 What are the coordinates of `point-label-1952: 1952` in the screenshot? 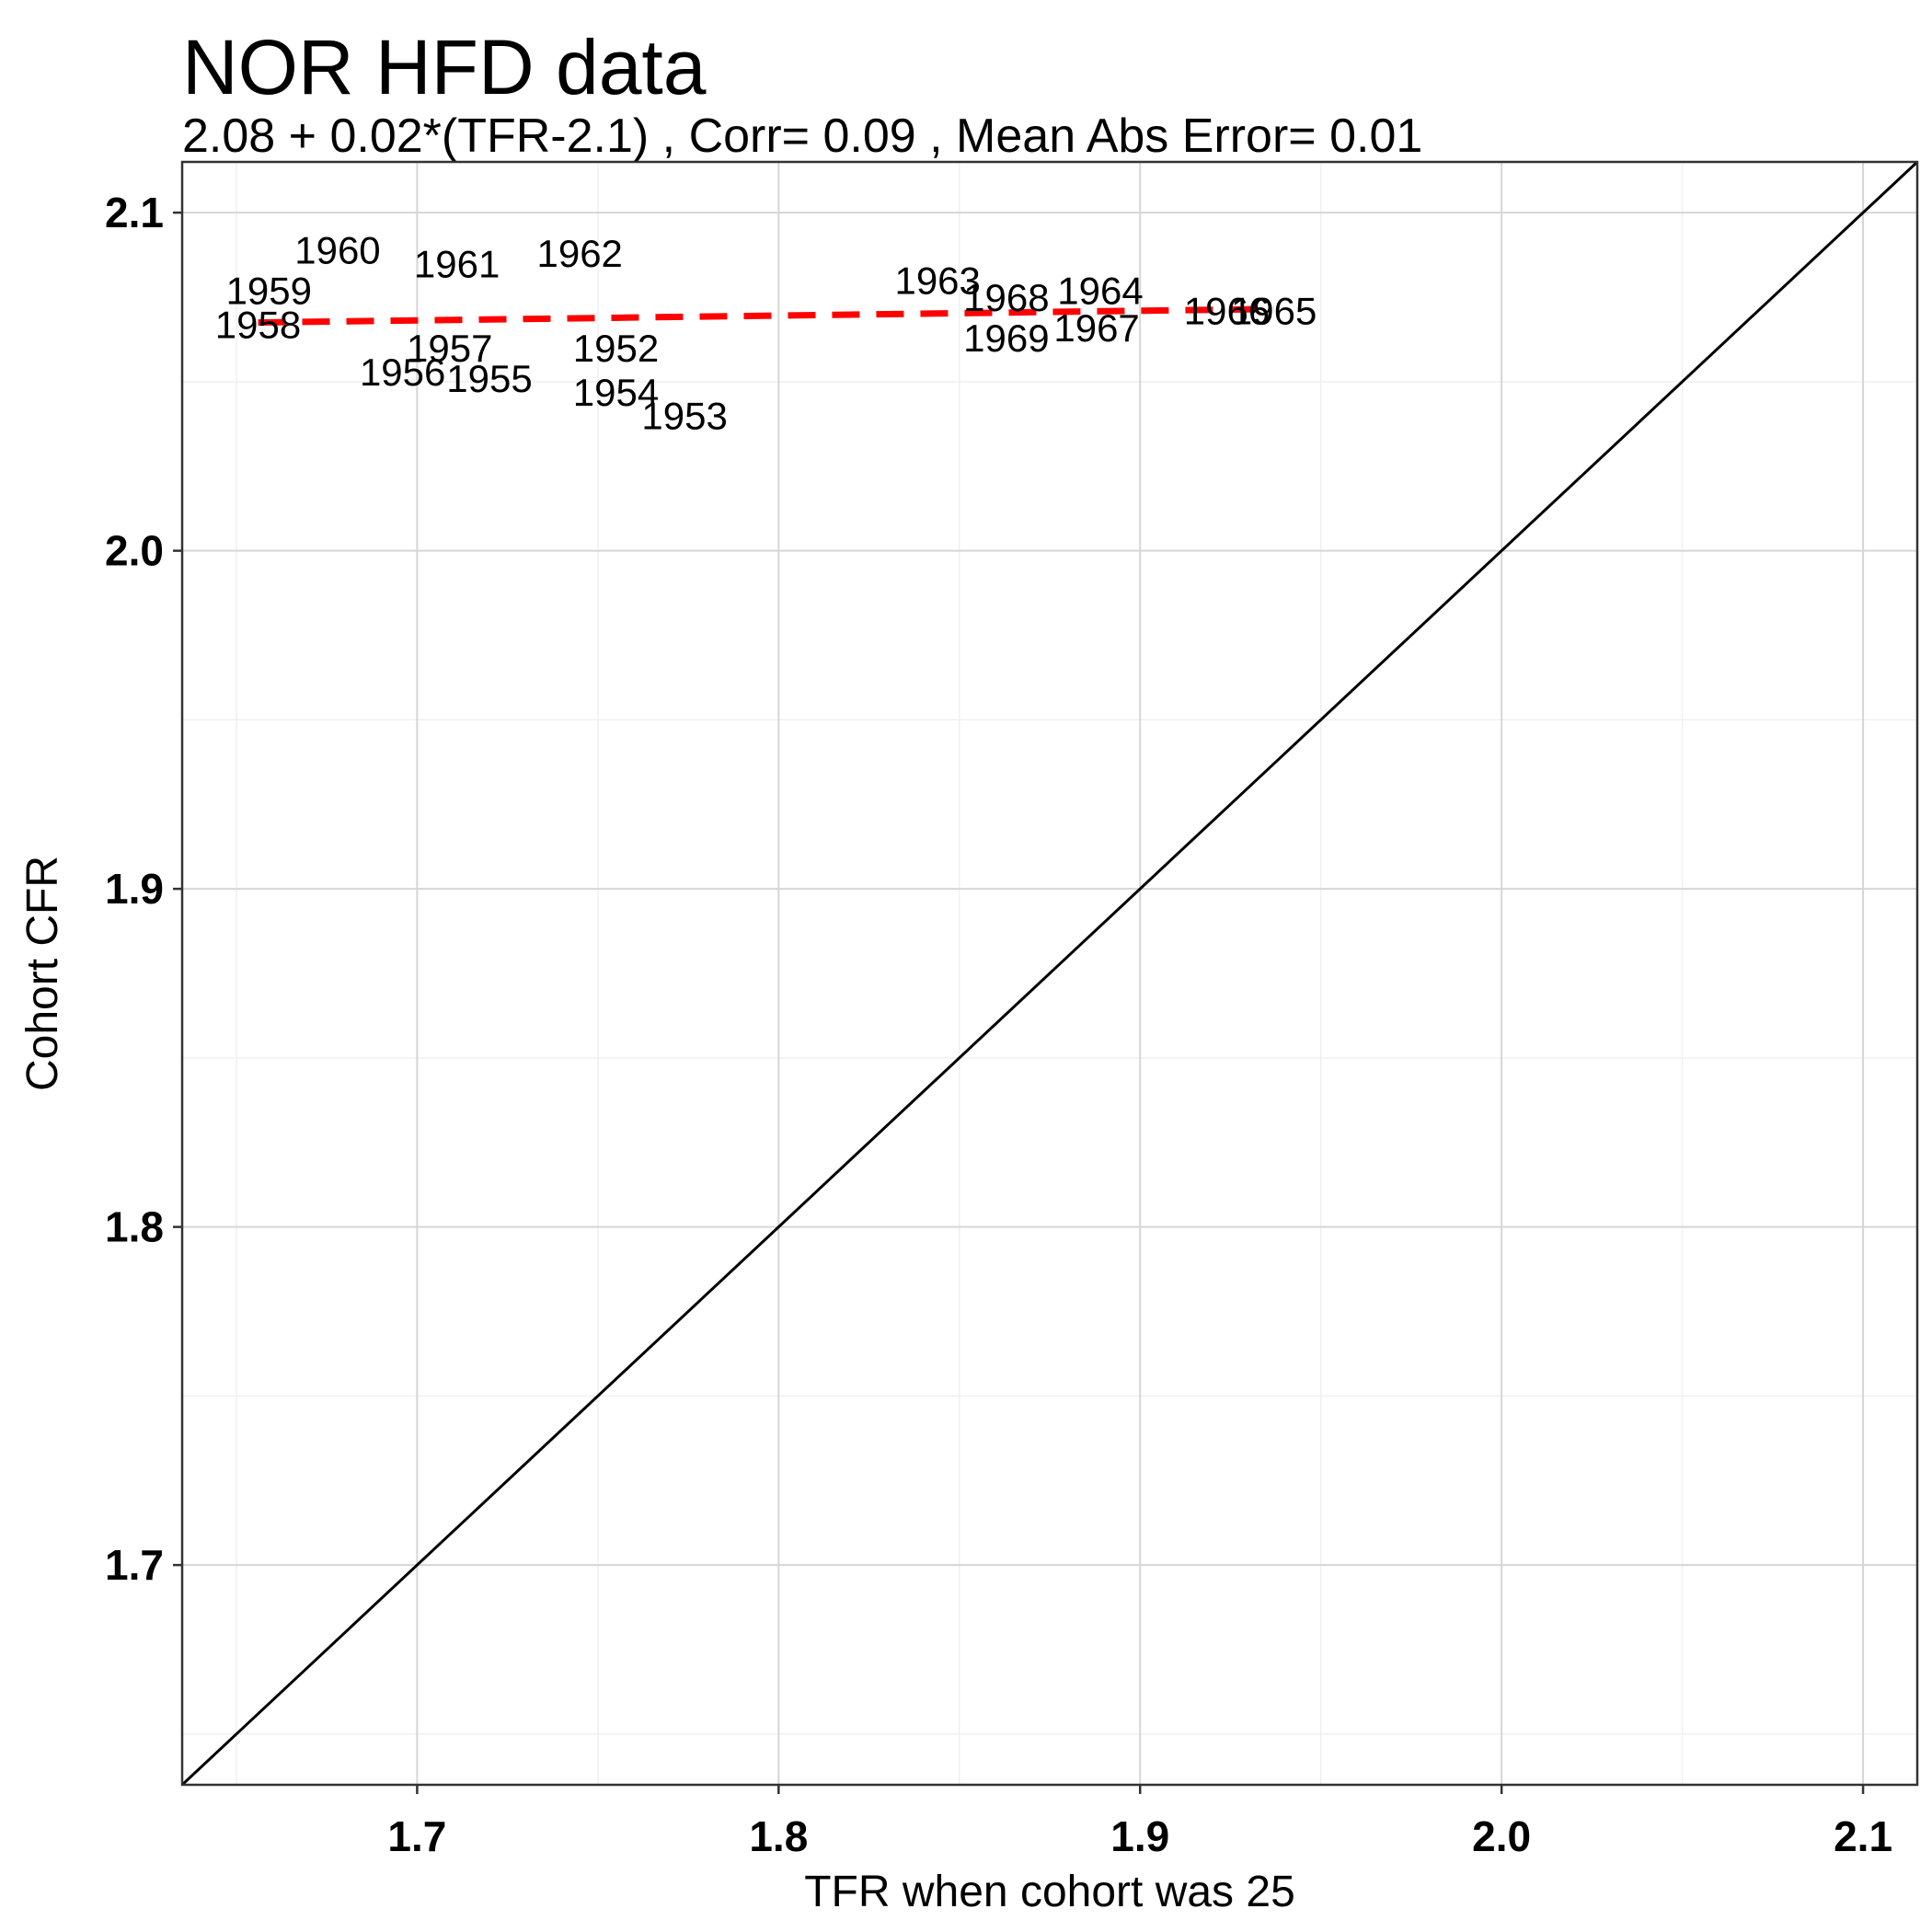 It's located at (616, 348).